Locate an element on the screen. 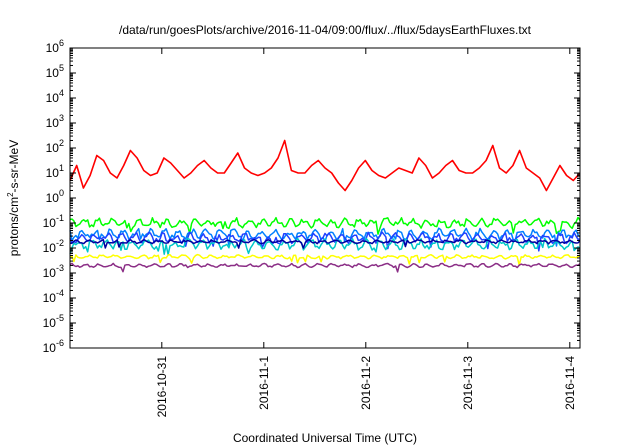  y-axis-label-sup: 2 is located at coordinates (10, 194).